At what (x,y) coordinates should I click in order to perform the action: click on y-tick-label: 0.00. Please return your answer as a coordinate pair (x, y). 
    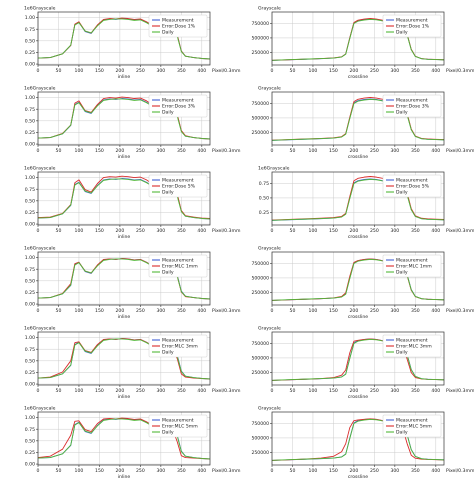
    Looking at the image, I should click on (30, 145).